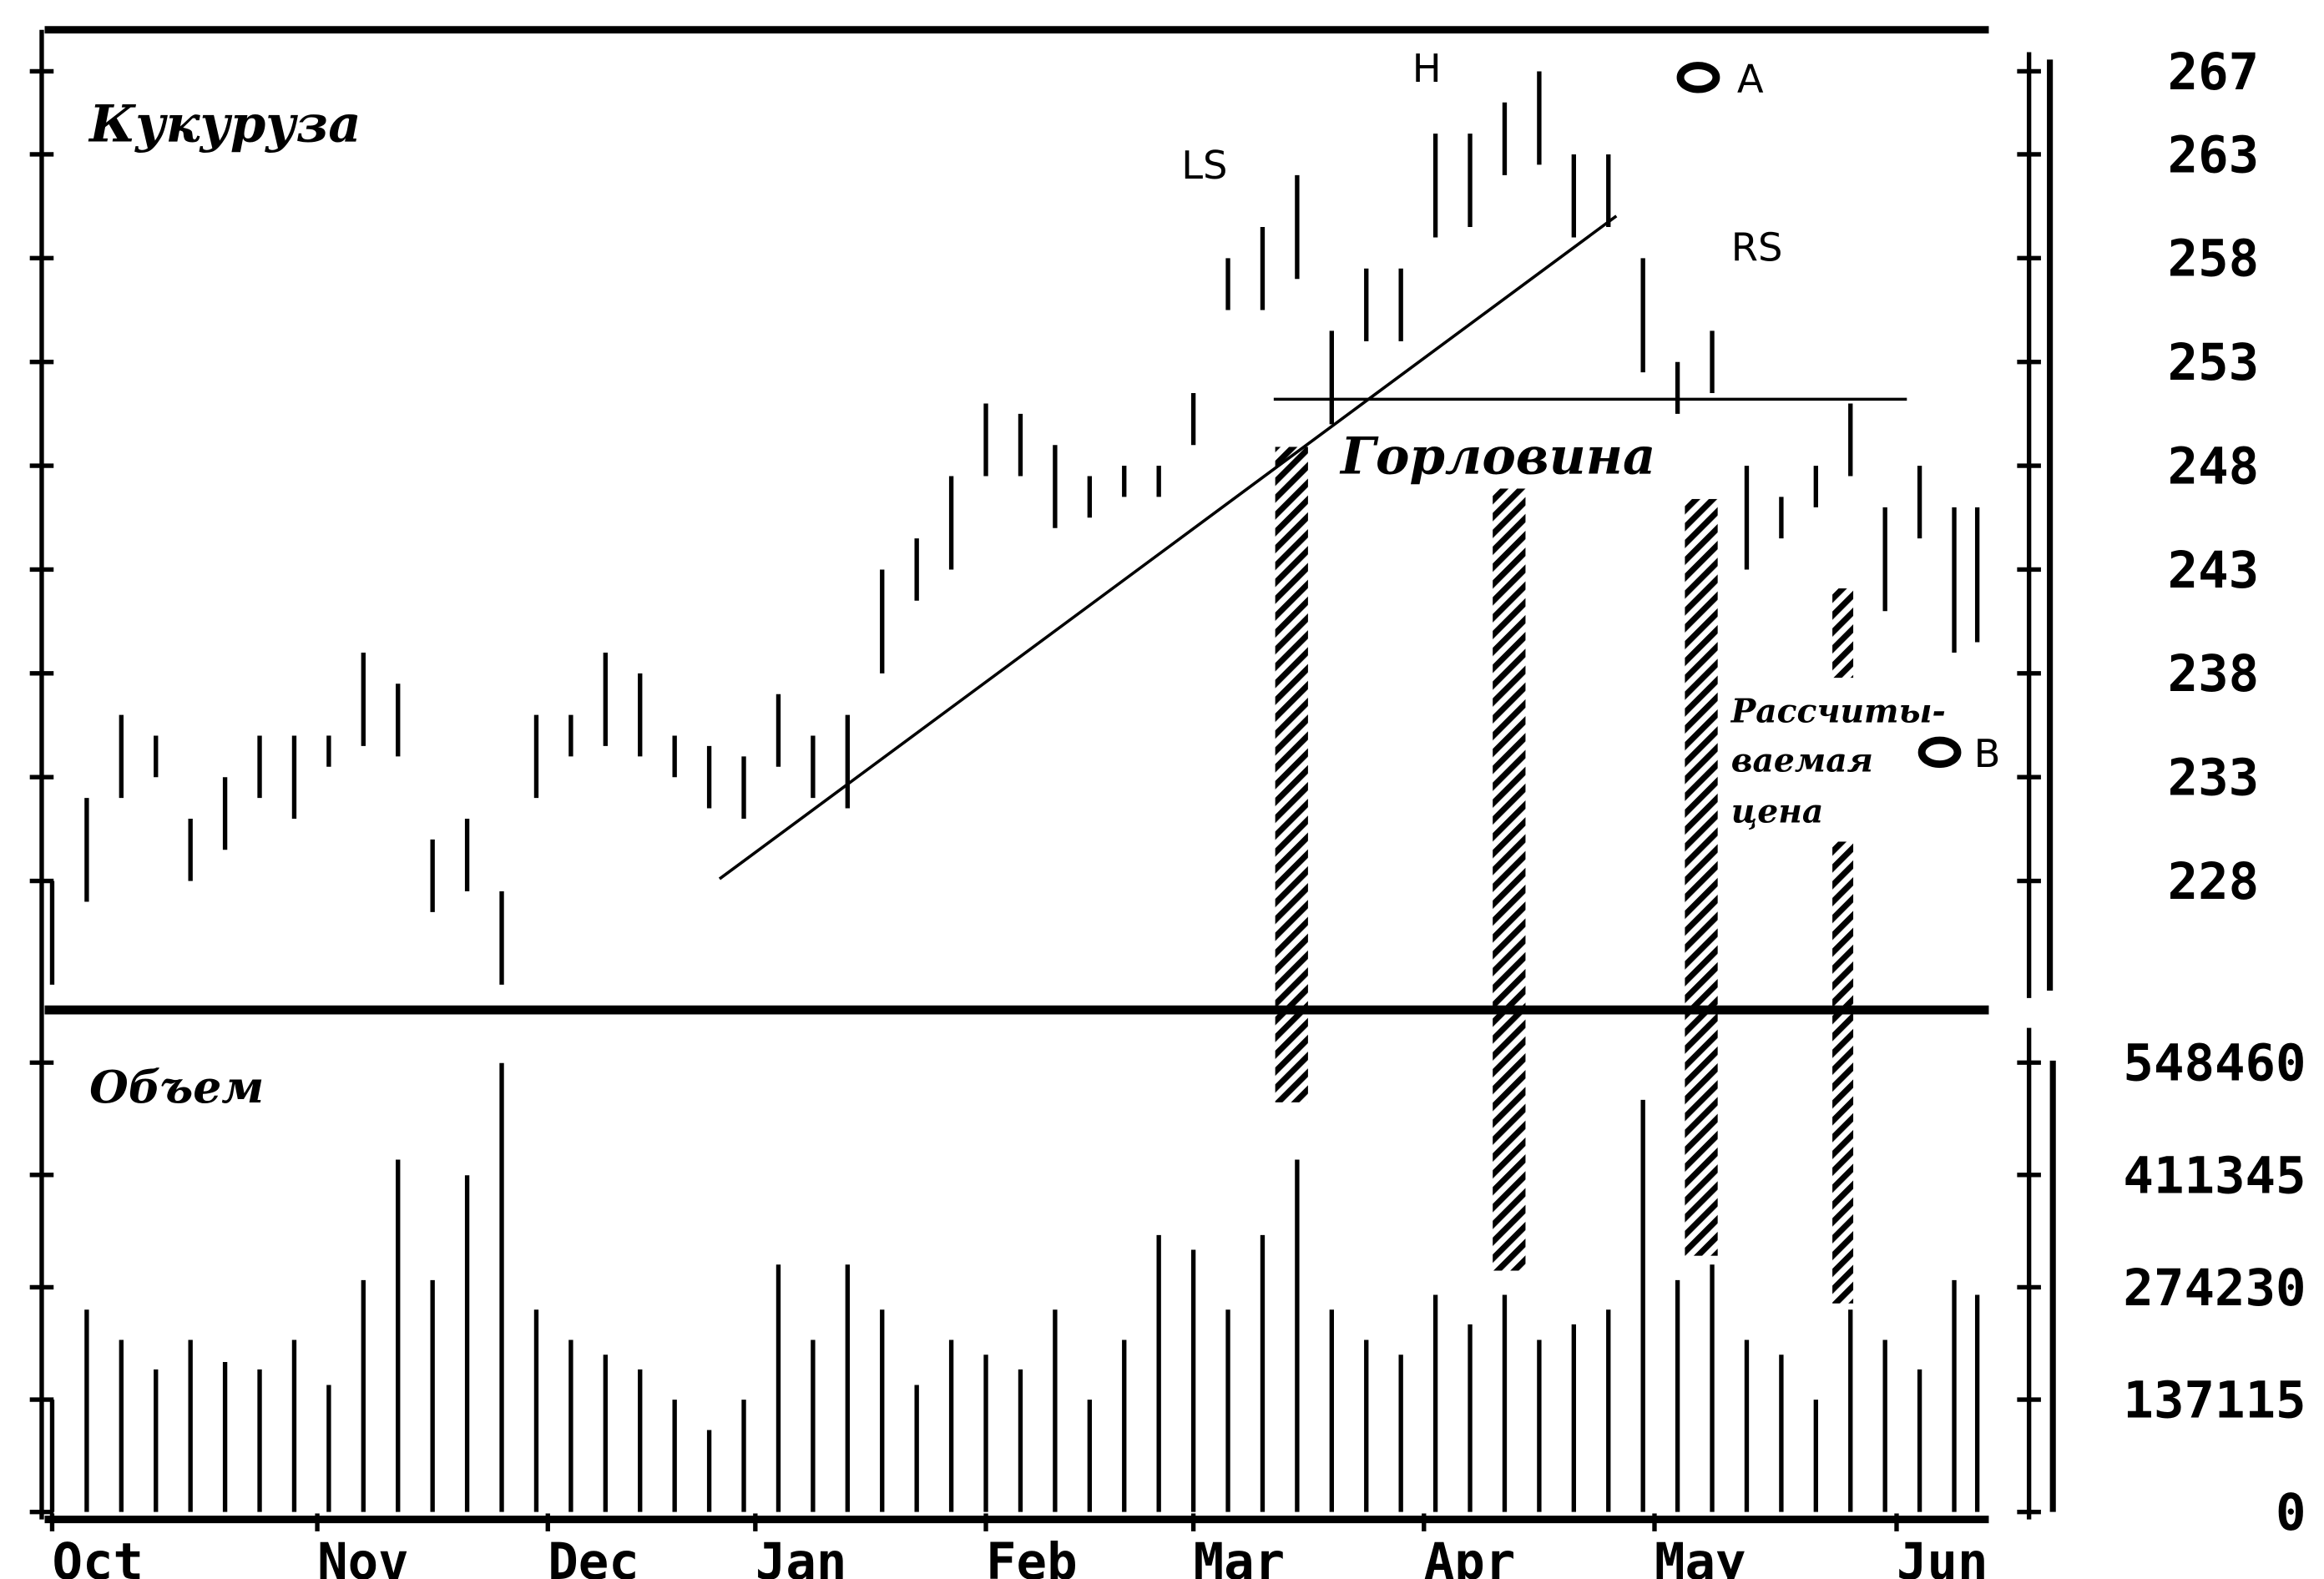 Image resolution: width=2324 pixels, height=1579 pixels. Describe the element at coordinates (1240, 1556) in the screenshot. I see `x-tick-label: Mar` at that location.